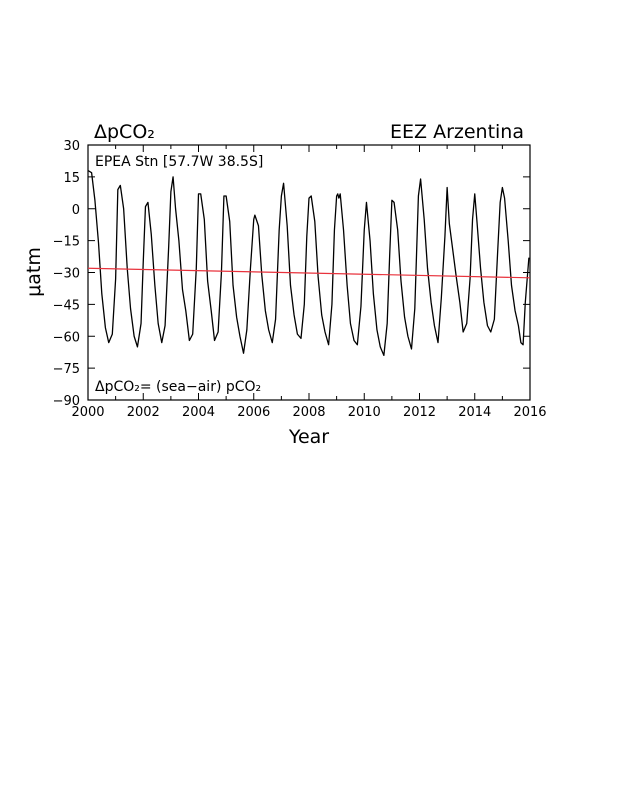 This screenshot has width=618, height=800. Describe the element at coordinates (419, 412) in the screenshot. I see `x-tick-label: 2012` at that location.